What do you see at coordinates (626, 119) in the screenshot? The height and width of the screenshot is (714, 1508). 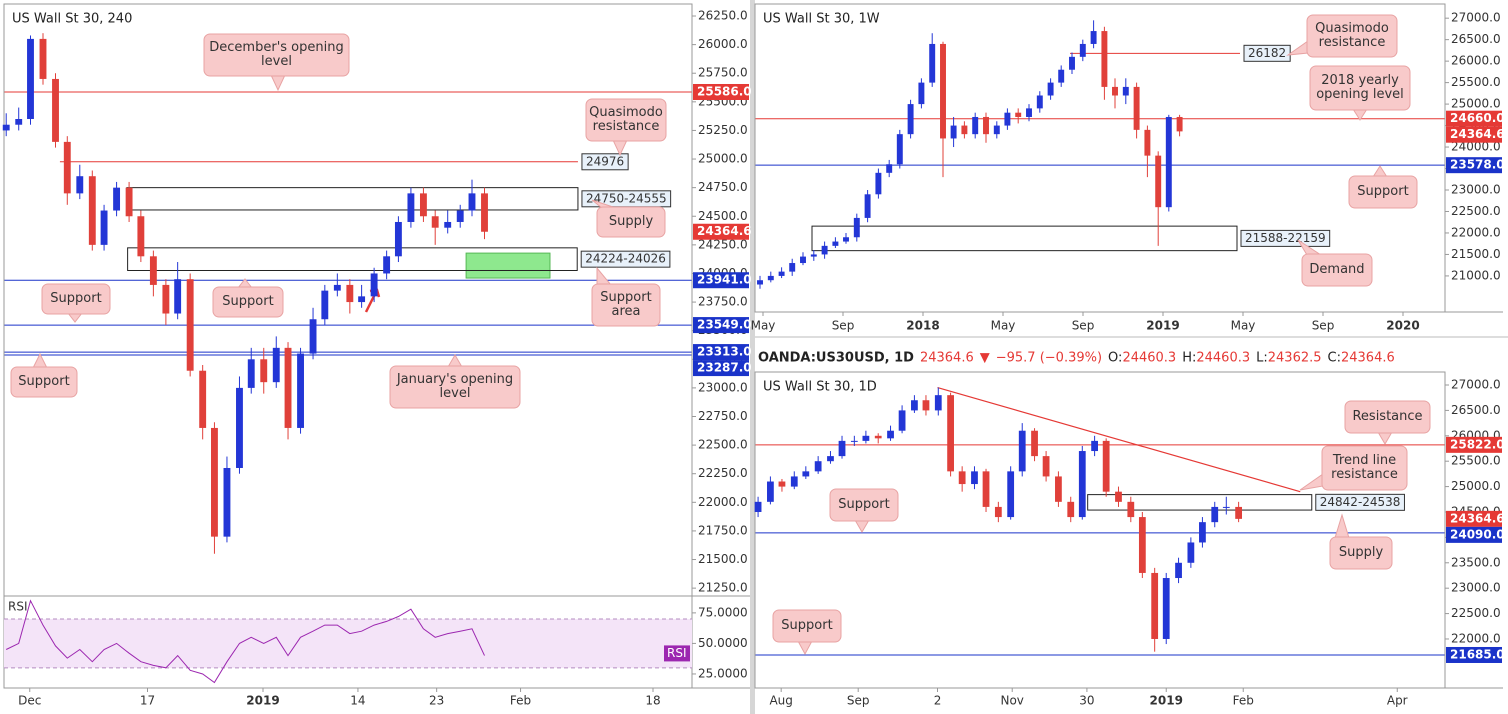 I see `callout-text: Quasimodo resistance` at bounding box center [626, 119].